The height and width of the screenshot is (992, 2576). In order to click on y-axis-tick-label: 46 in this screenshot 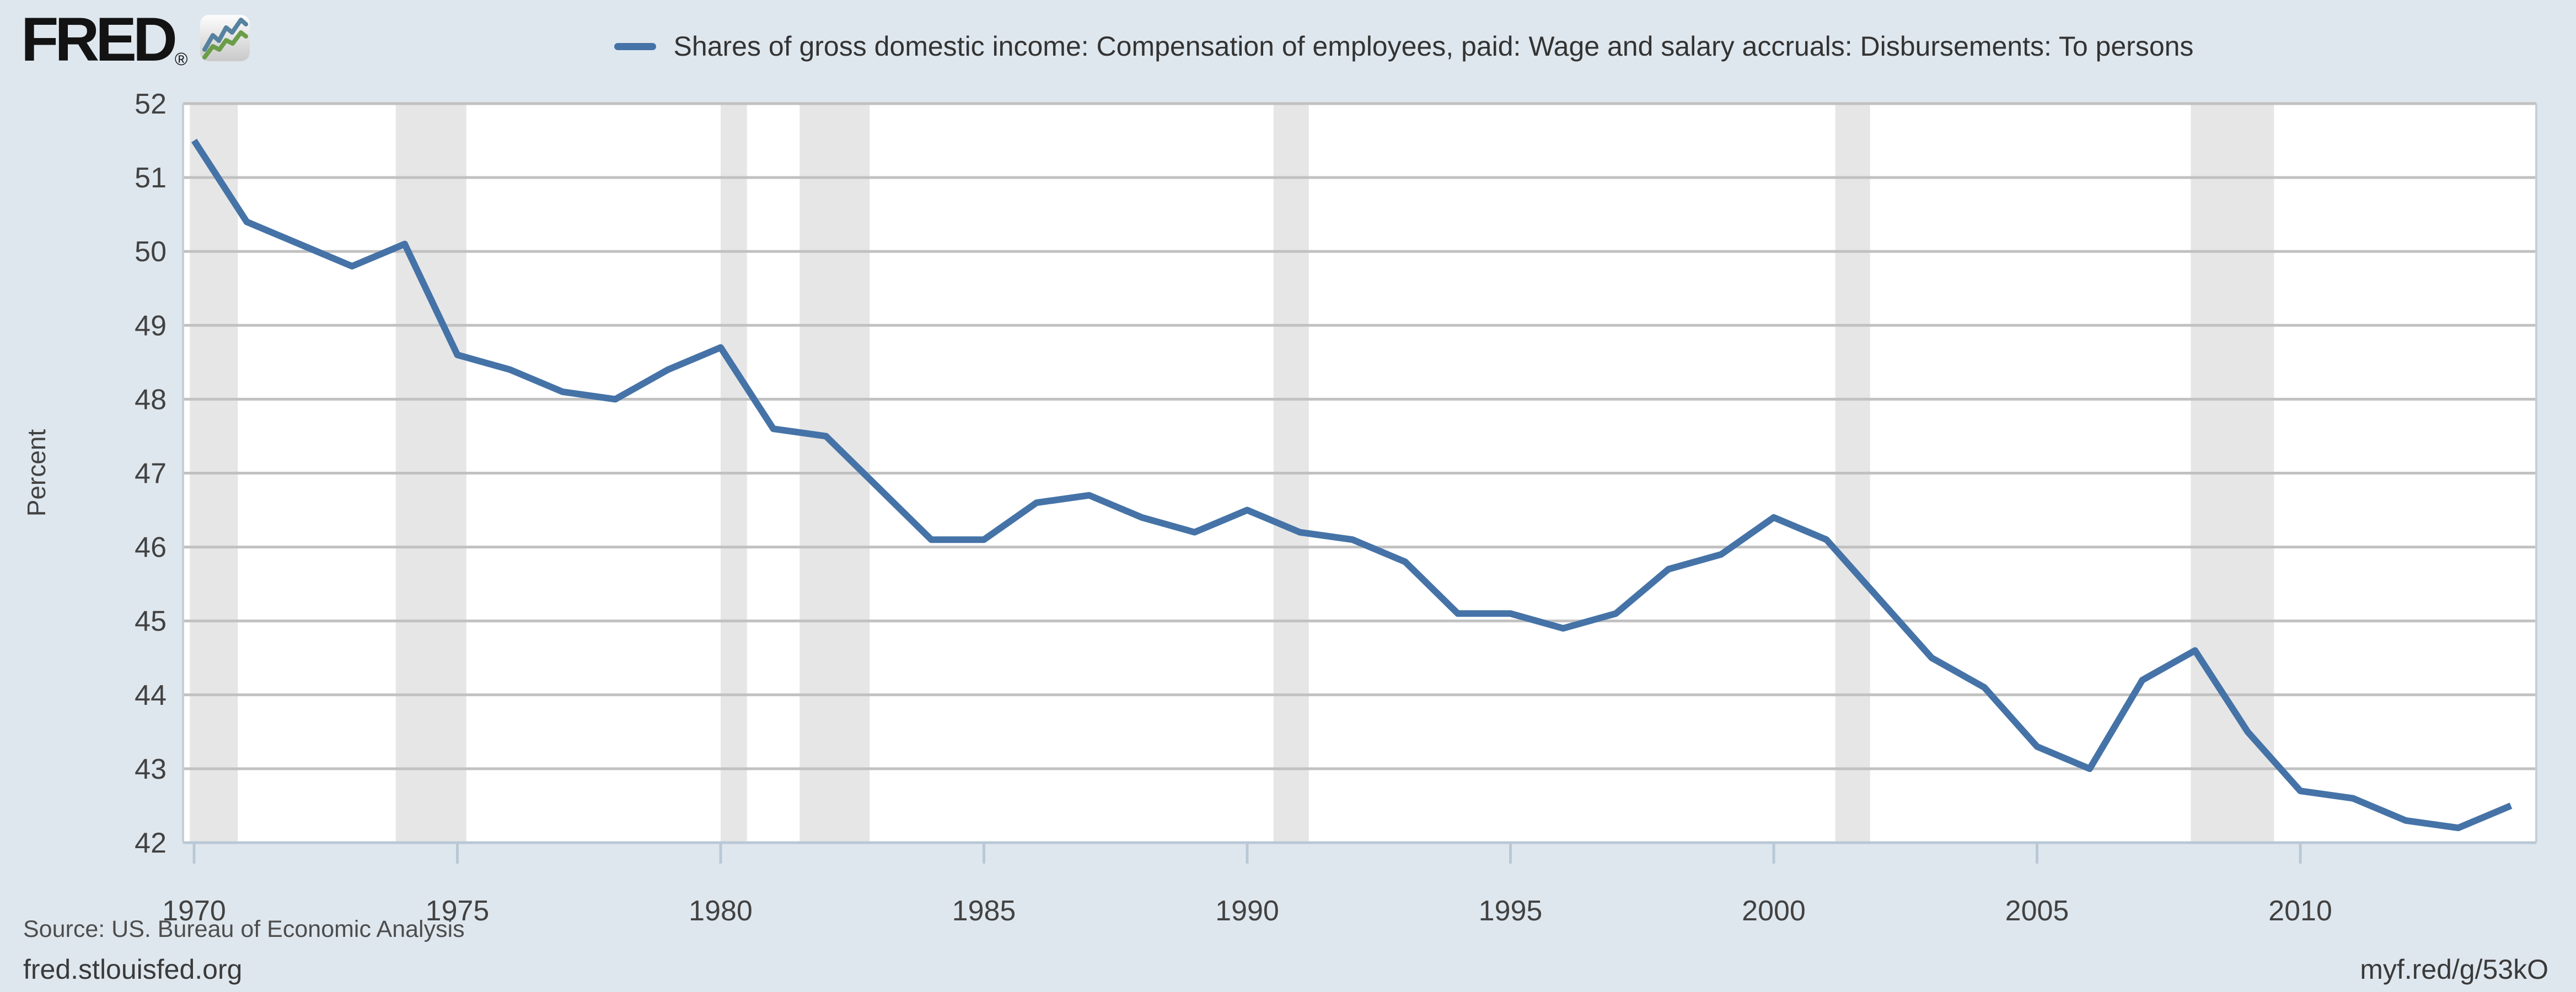, I will do `click(151, 548)`.